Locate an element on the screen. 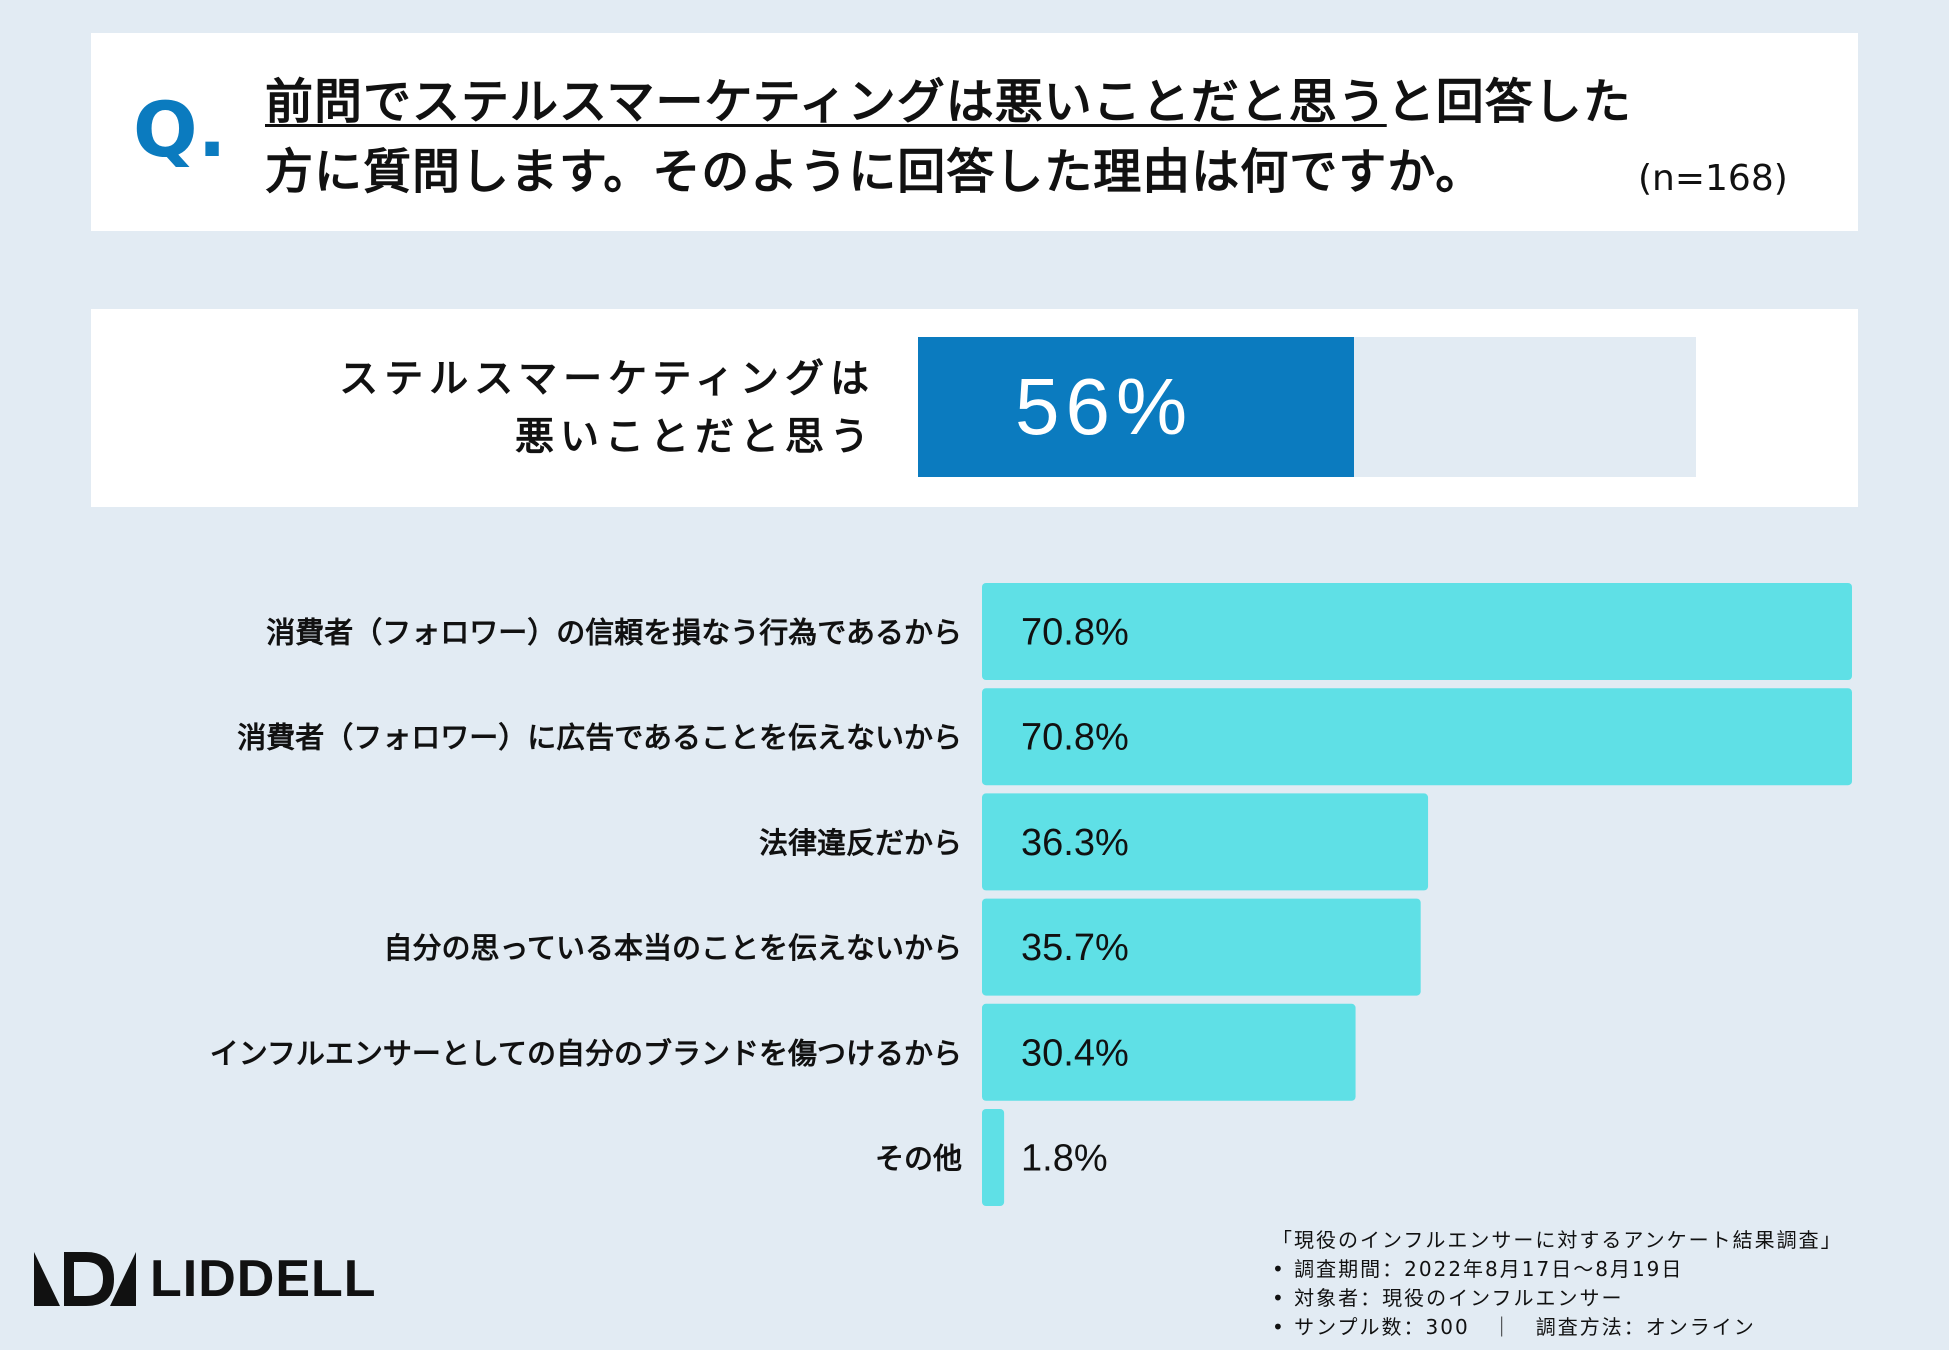 The width and height of the screenshot is (1949, 1350). headline-label-line-2: 悪いことだと思う is located at coordinates (694, 437).